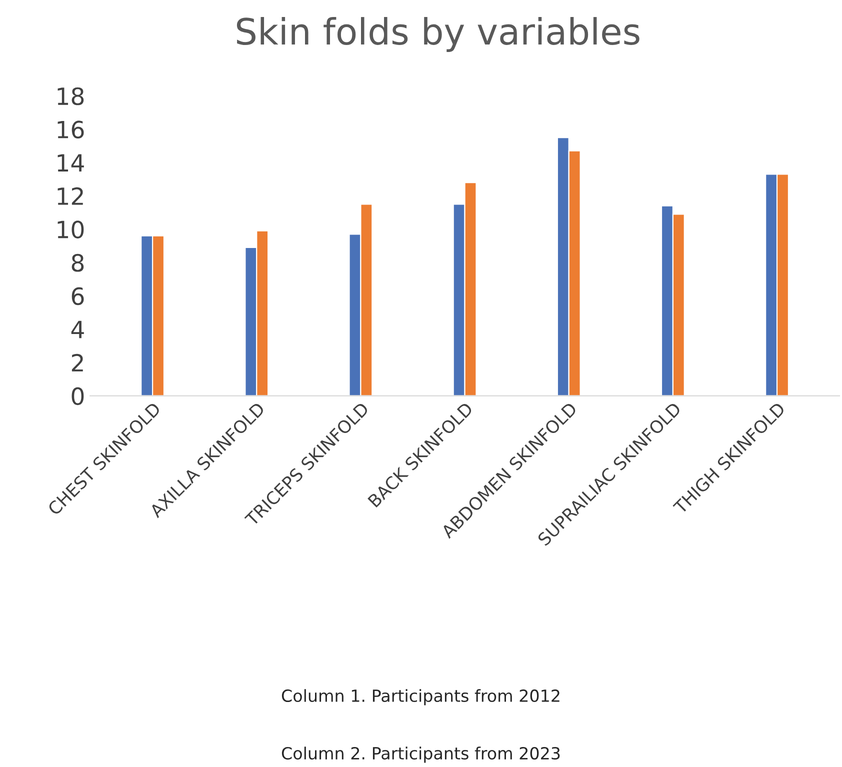  Describe the element at coordinates (71, 129) in the screenshot. I see `y-tick-label: 16` at that location.